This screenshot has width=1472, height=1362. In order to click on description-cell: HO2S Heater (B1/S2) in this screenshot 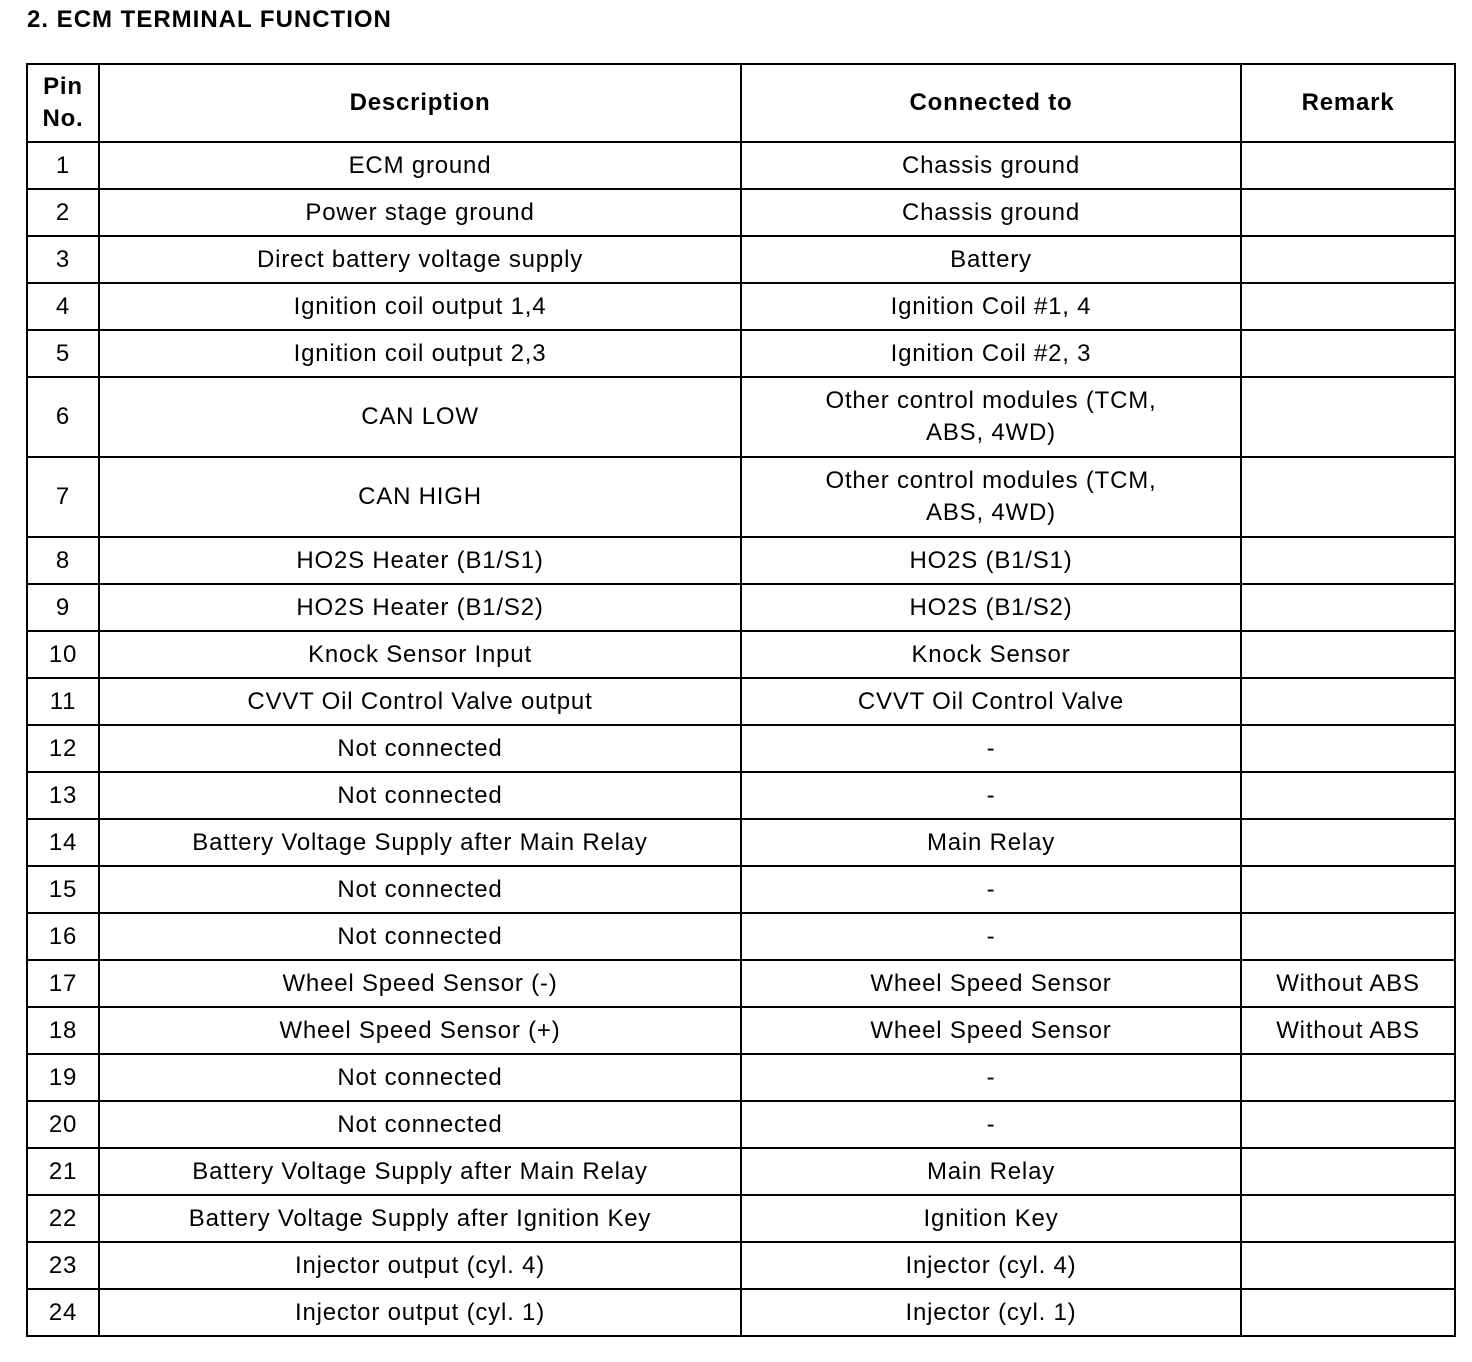, I will do `click(420, 607)`.